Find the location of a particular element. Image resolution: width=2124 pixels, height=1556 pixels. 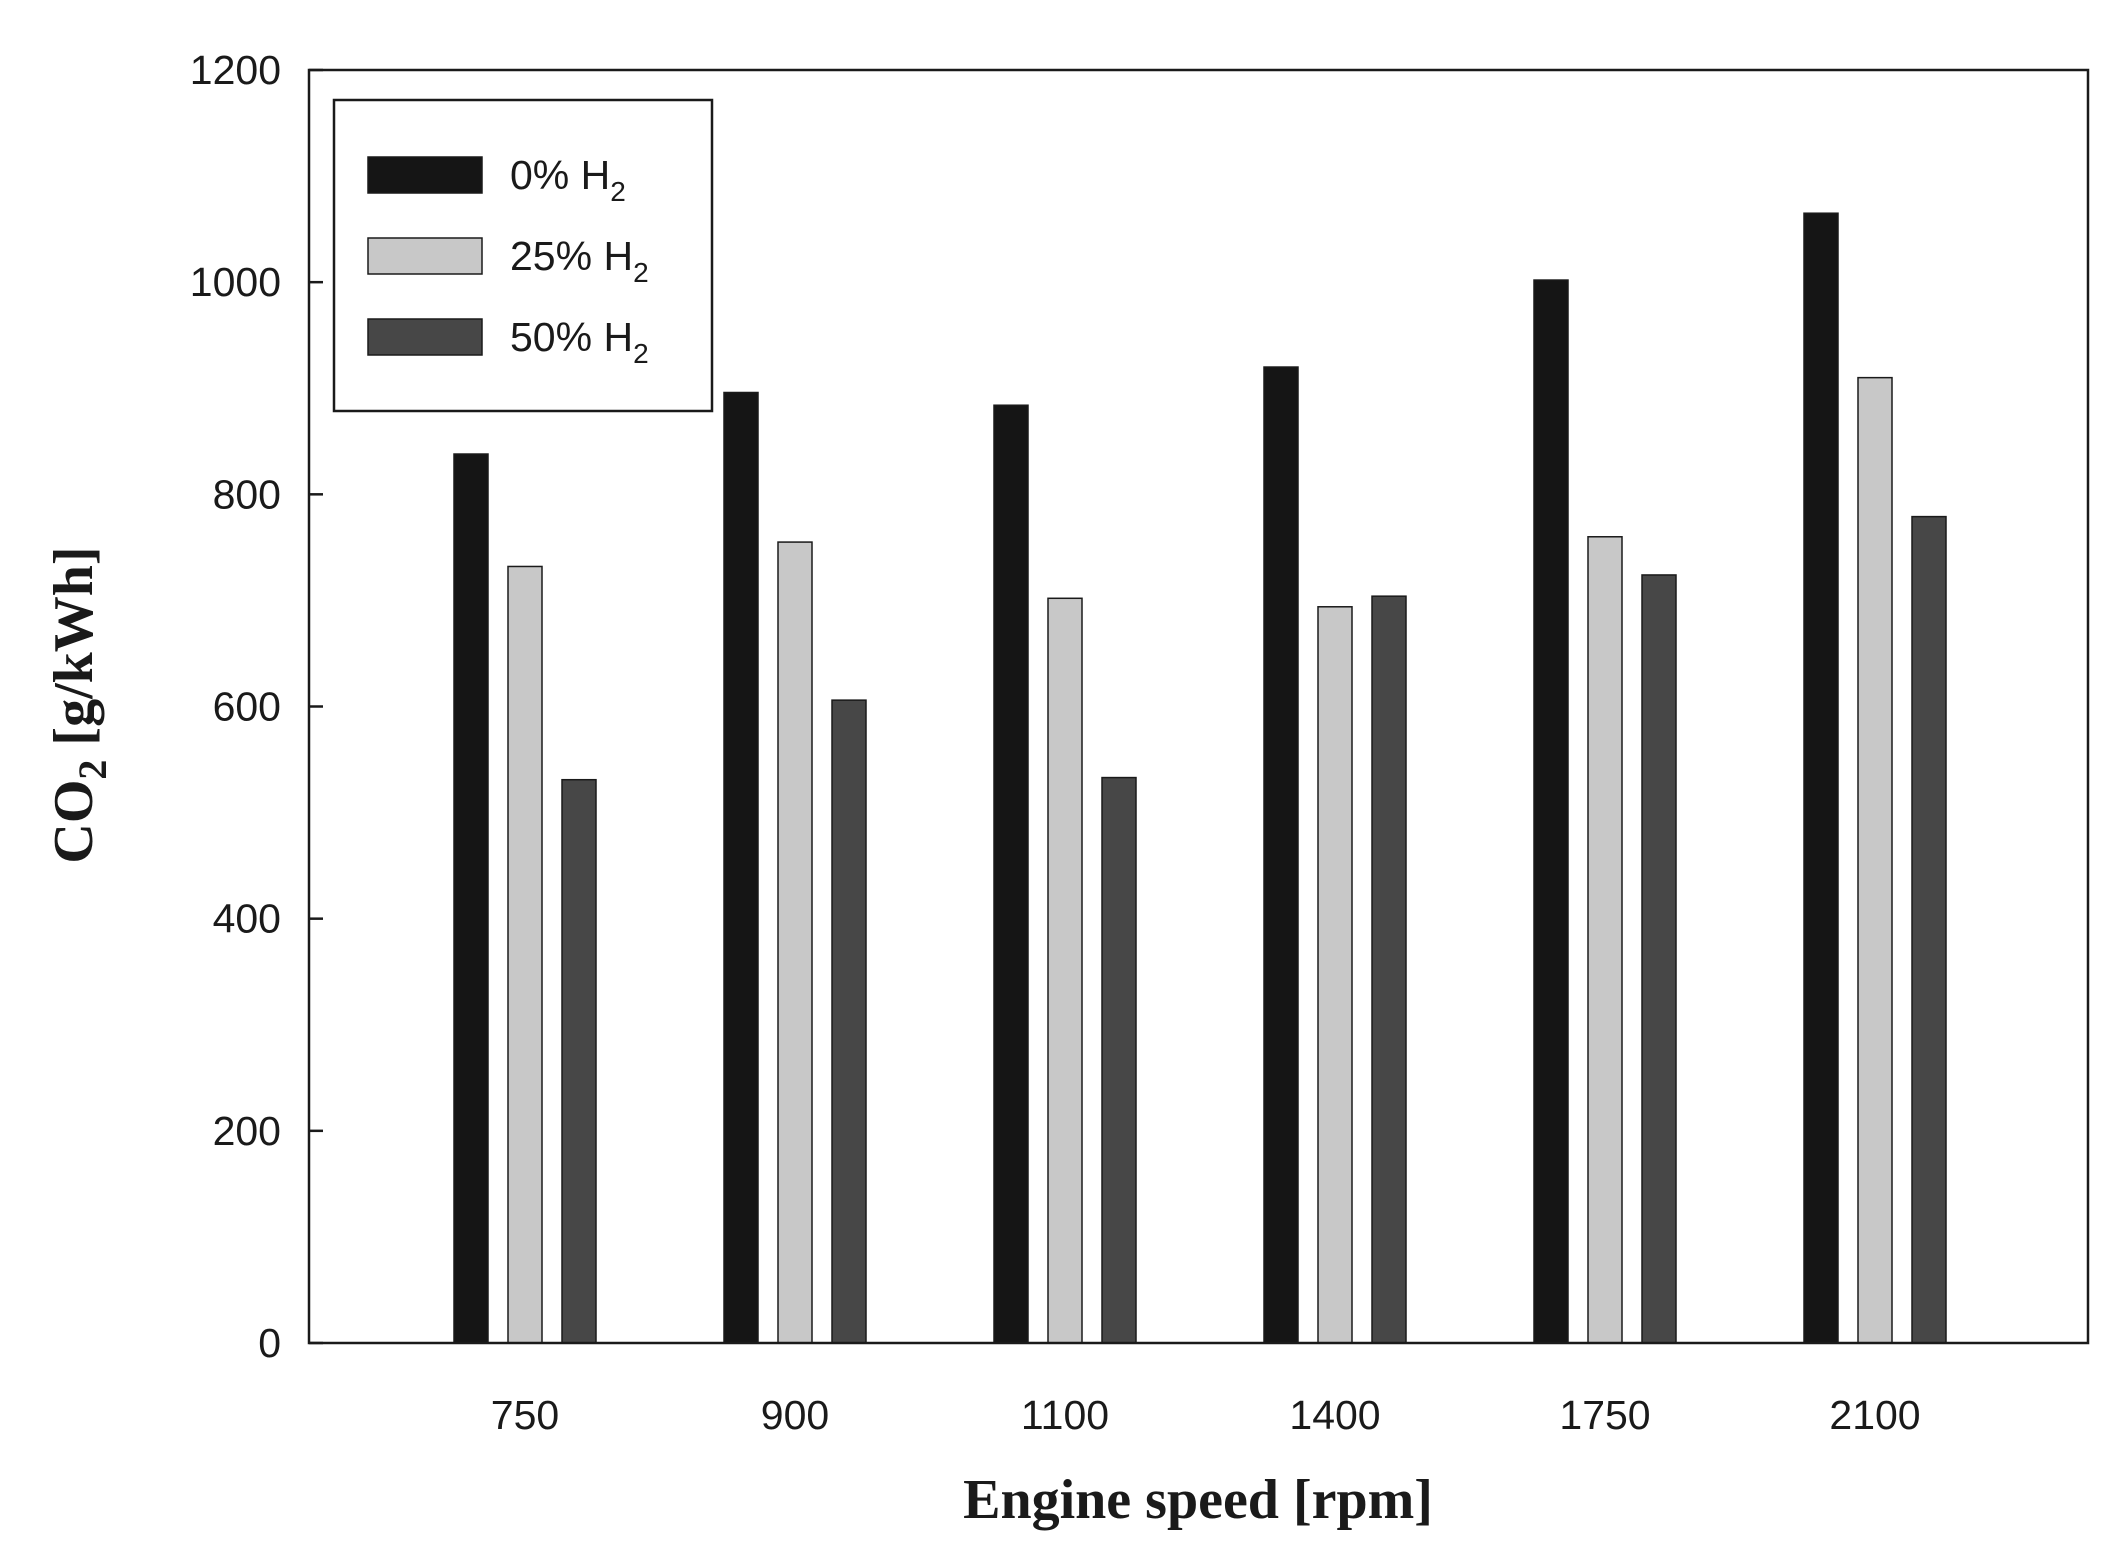

x-tick-label: 2100 is located at coordinates (1874, 1415).